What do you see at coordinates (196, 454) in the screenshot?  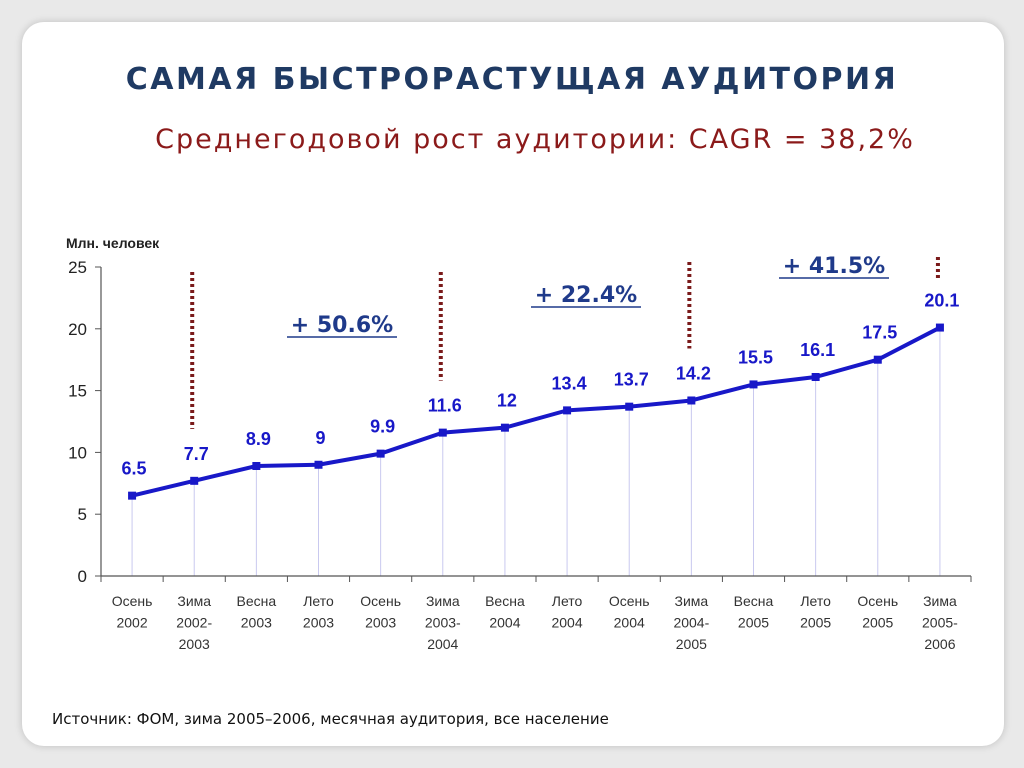 I see `data-label: 7.7` at bounding box center [196, 454].